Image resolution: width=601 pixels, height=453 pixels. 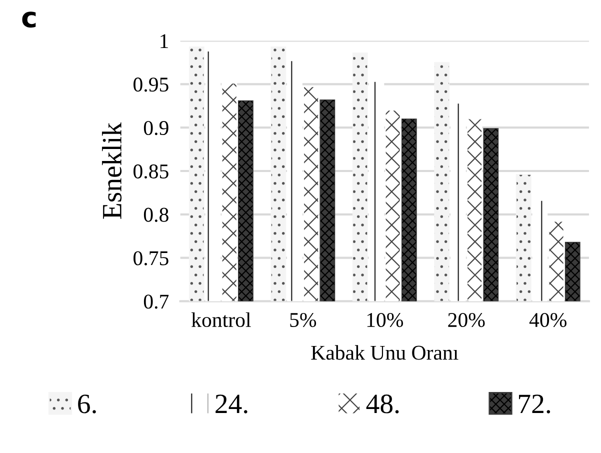 What do you see at coordinates (382, 404) in the screenshot?
I see `legend-label: 48.` at bounding box center [382, 404].